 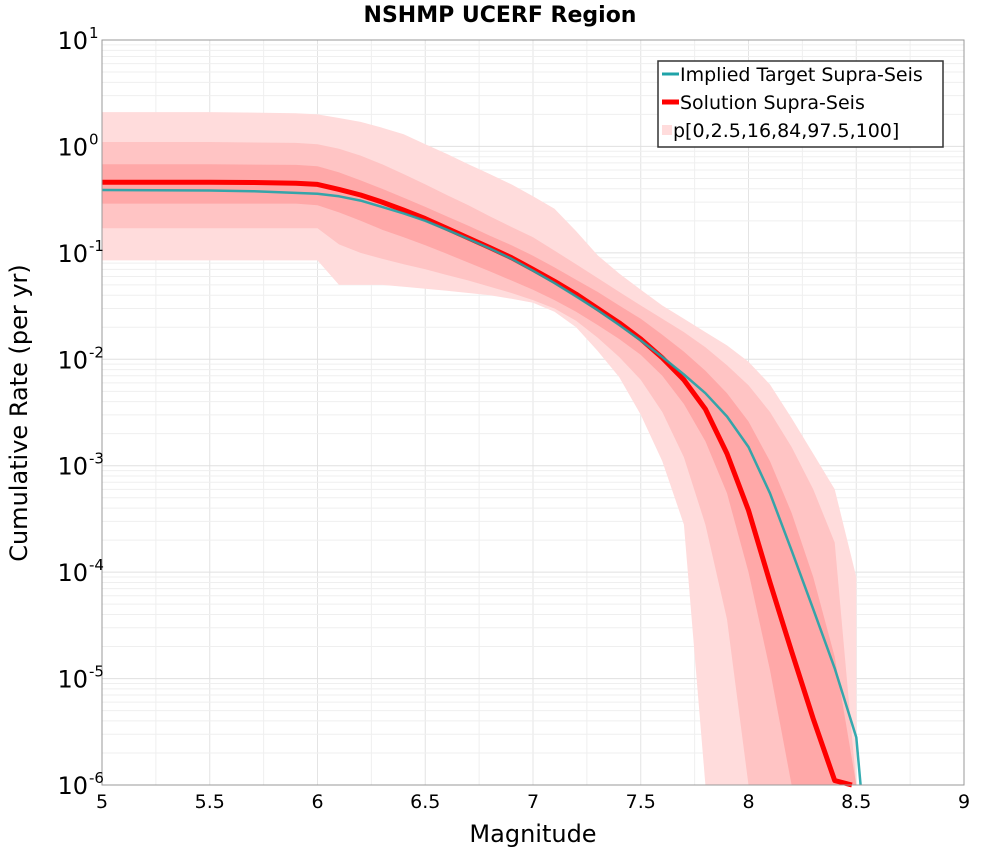 What do you see at coordinates (964, 802) in the screenshot?
I see `x-tick-label: 9` at bounding box center [964, 802].